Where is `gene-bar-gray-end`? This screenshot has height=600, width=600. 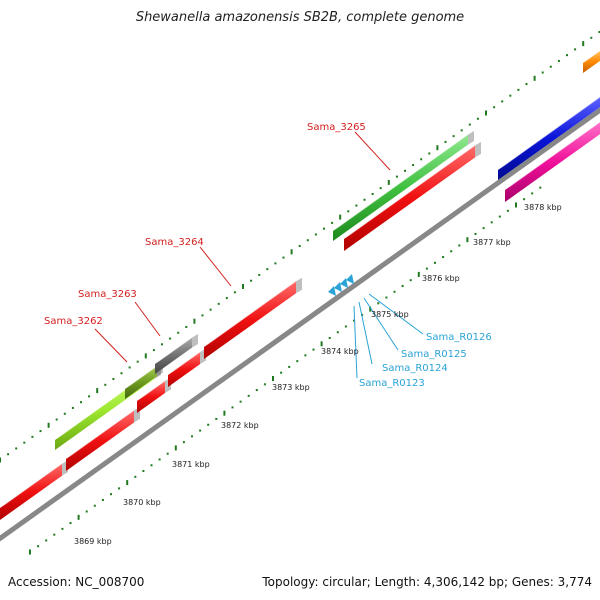
gene-bar-gray-end is located at coordinates (195, 340).